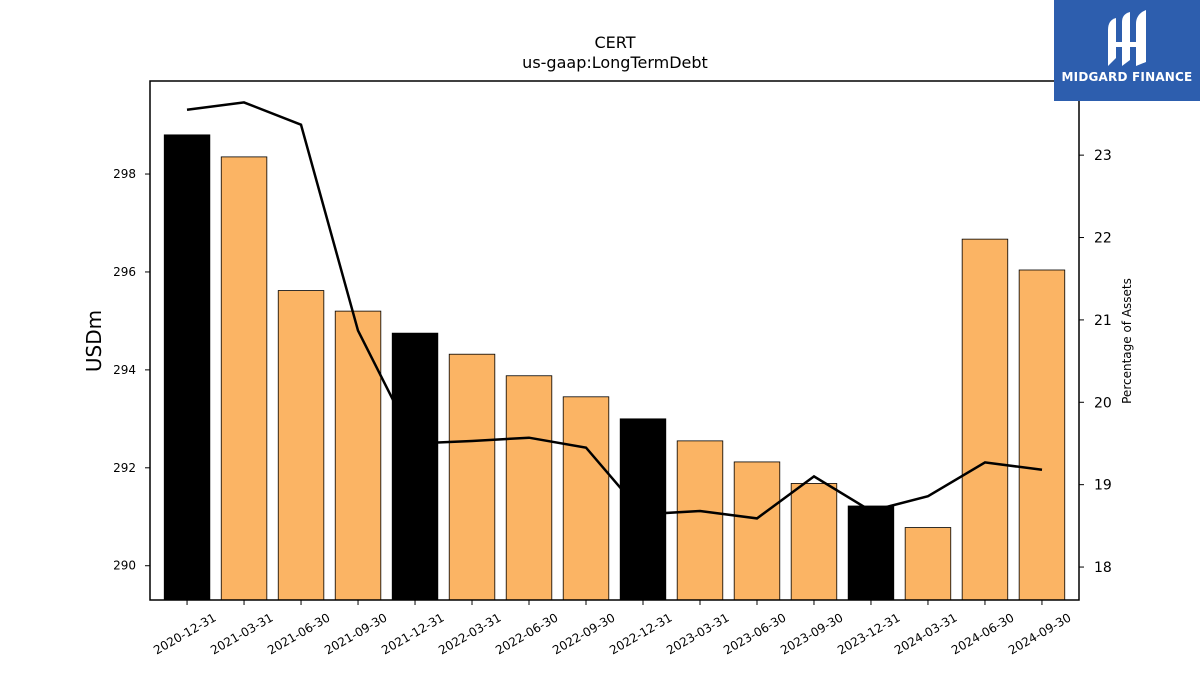 This screenshot has width=1200, height=675. What do you see at coordinates (868, 633) in the screenshot?
I see `x-tick-label: 2023-12-31` at bounding box center [868, 633].